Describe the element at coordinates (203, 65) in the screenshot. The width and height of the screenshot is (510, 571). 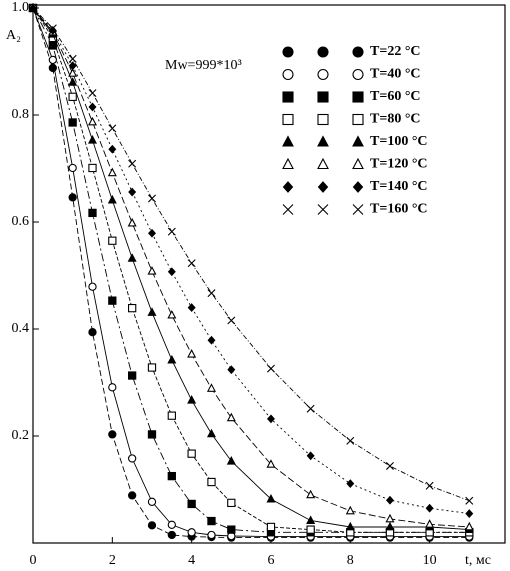
I see `annotation: Mw=999*10³` at that location.